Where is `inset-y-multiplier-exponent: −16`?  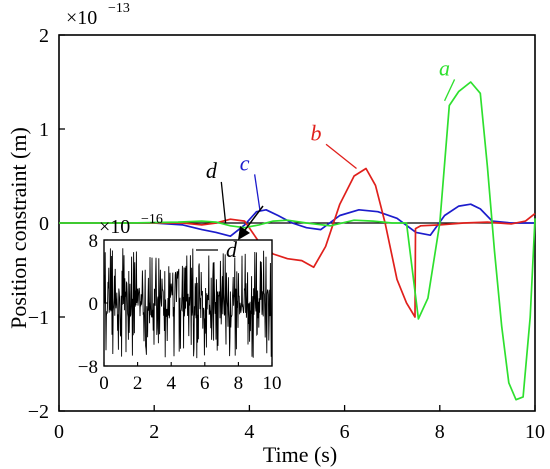
inset-y-multiplier-exponent: −16 is located at coordinates (152, 219).